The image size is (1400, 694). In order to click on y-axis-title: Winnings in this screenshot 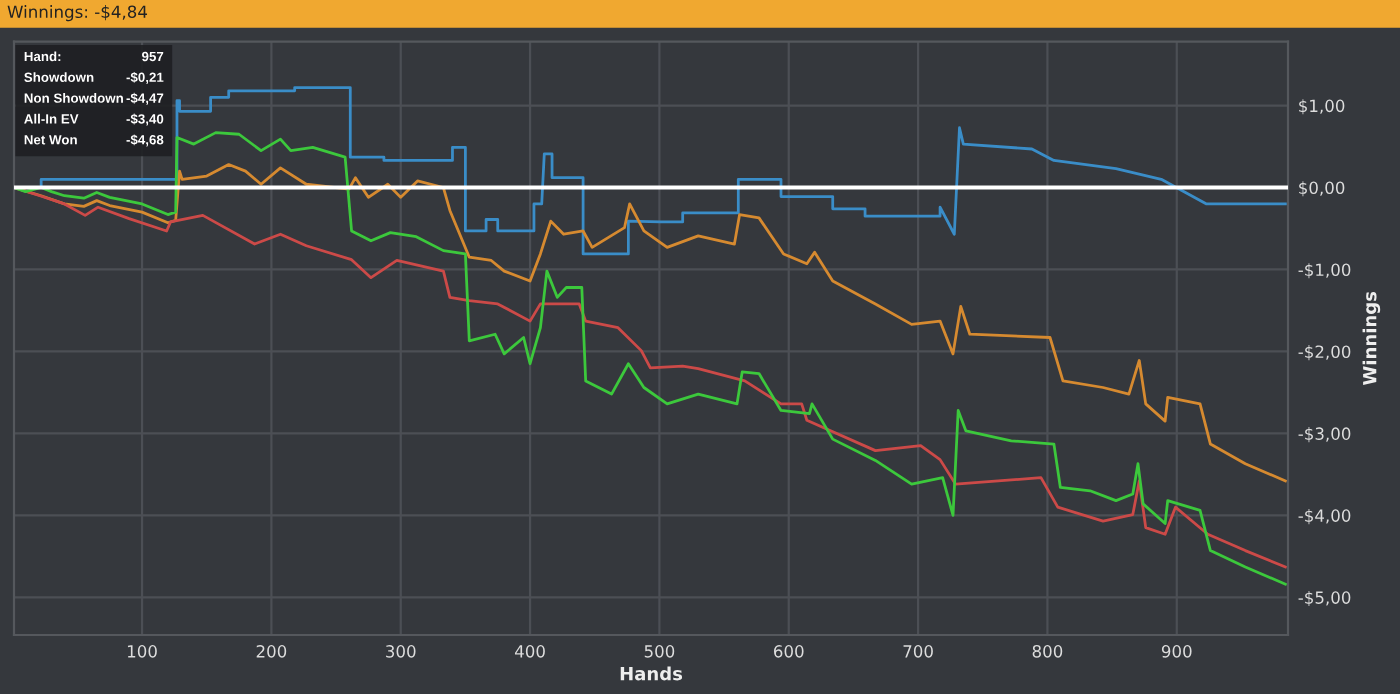, I will do `click(1371, 338)`.